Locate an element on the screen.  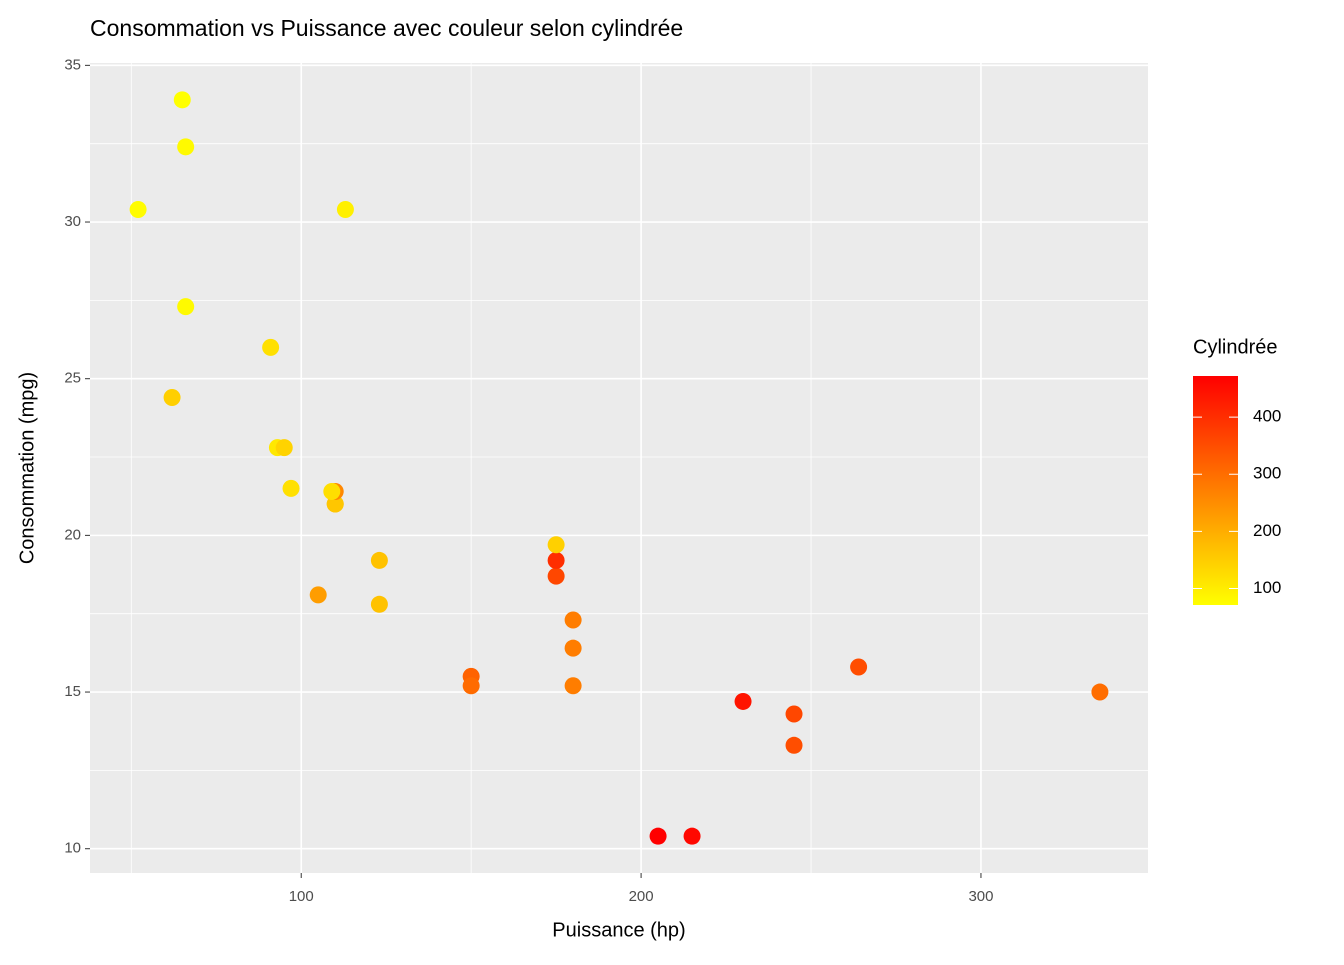
y-tick-label: 30 is located at coordinates (72, 221).